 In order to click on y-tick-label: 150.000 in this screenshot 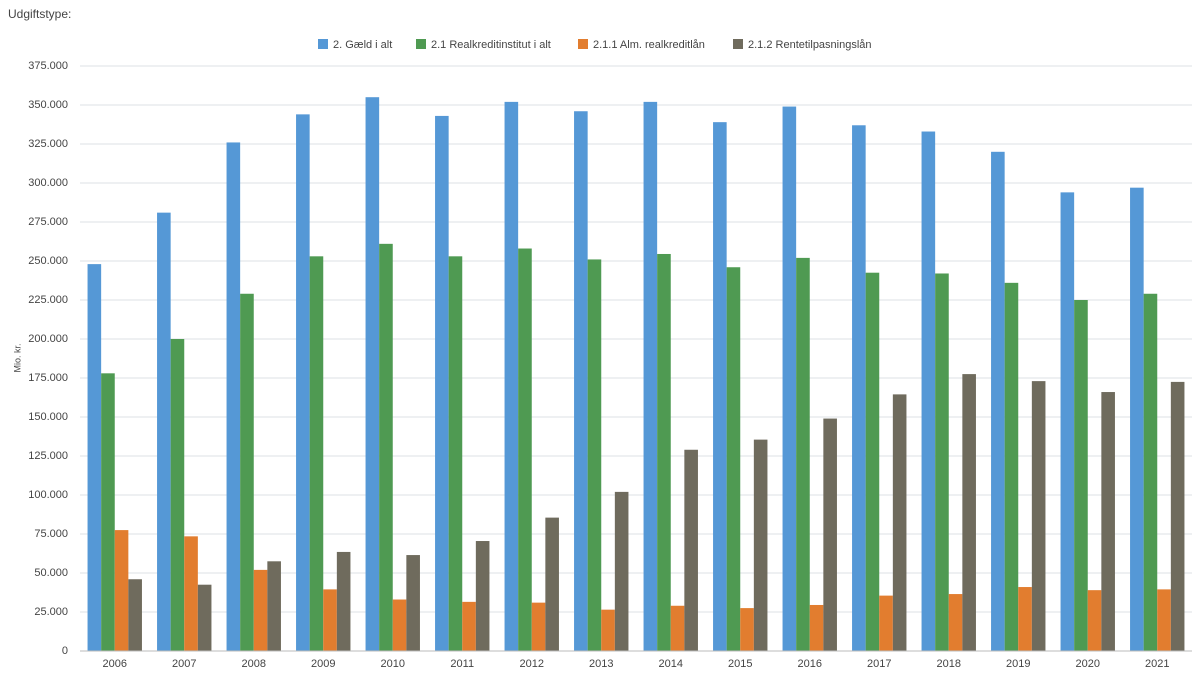, I will do `click(48, 417)`.